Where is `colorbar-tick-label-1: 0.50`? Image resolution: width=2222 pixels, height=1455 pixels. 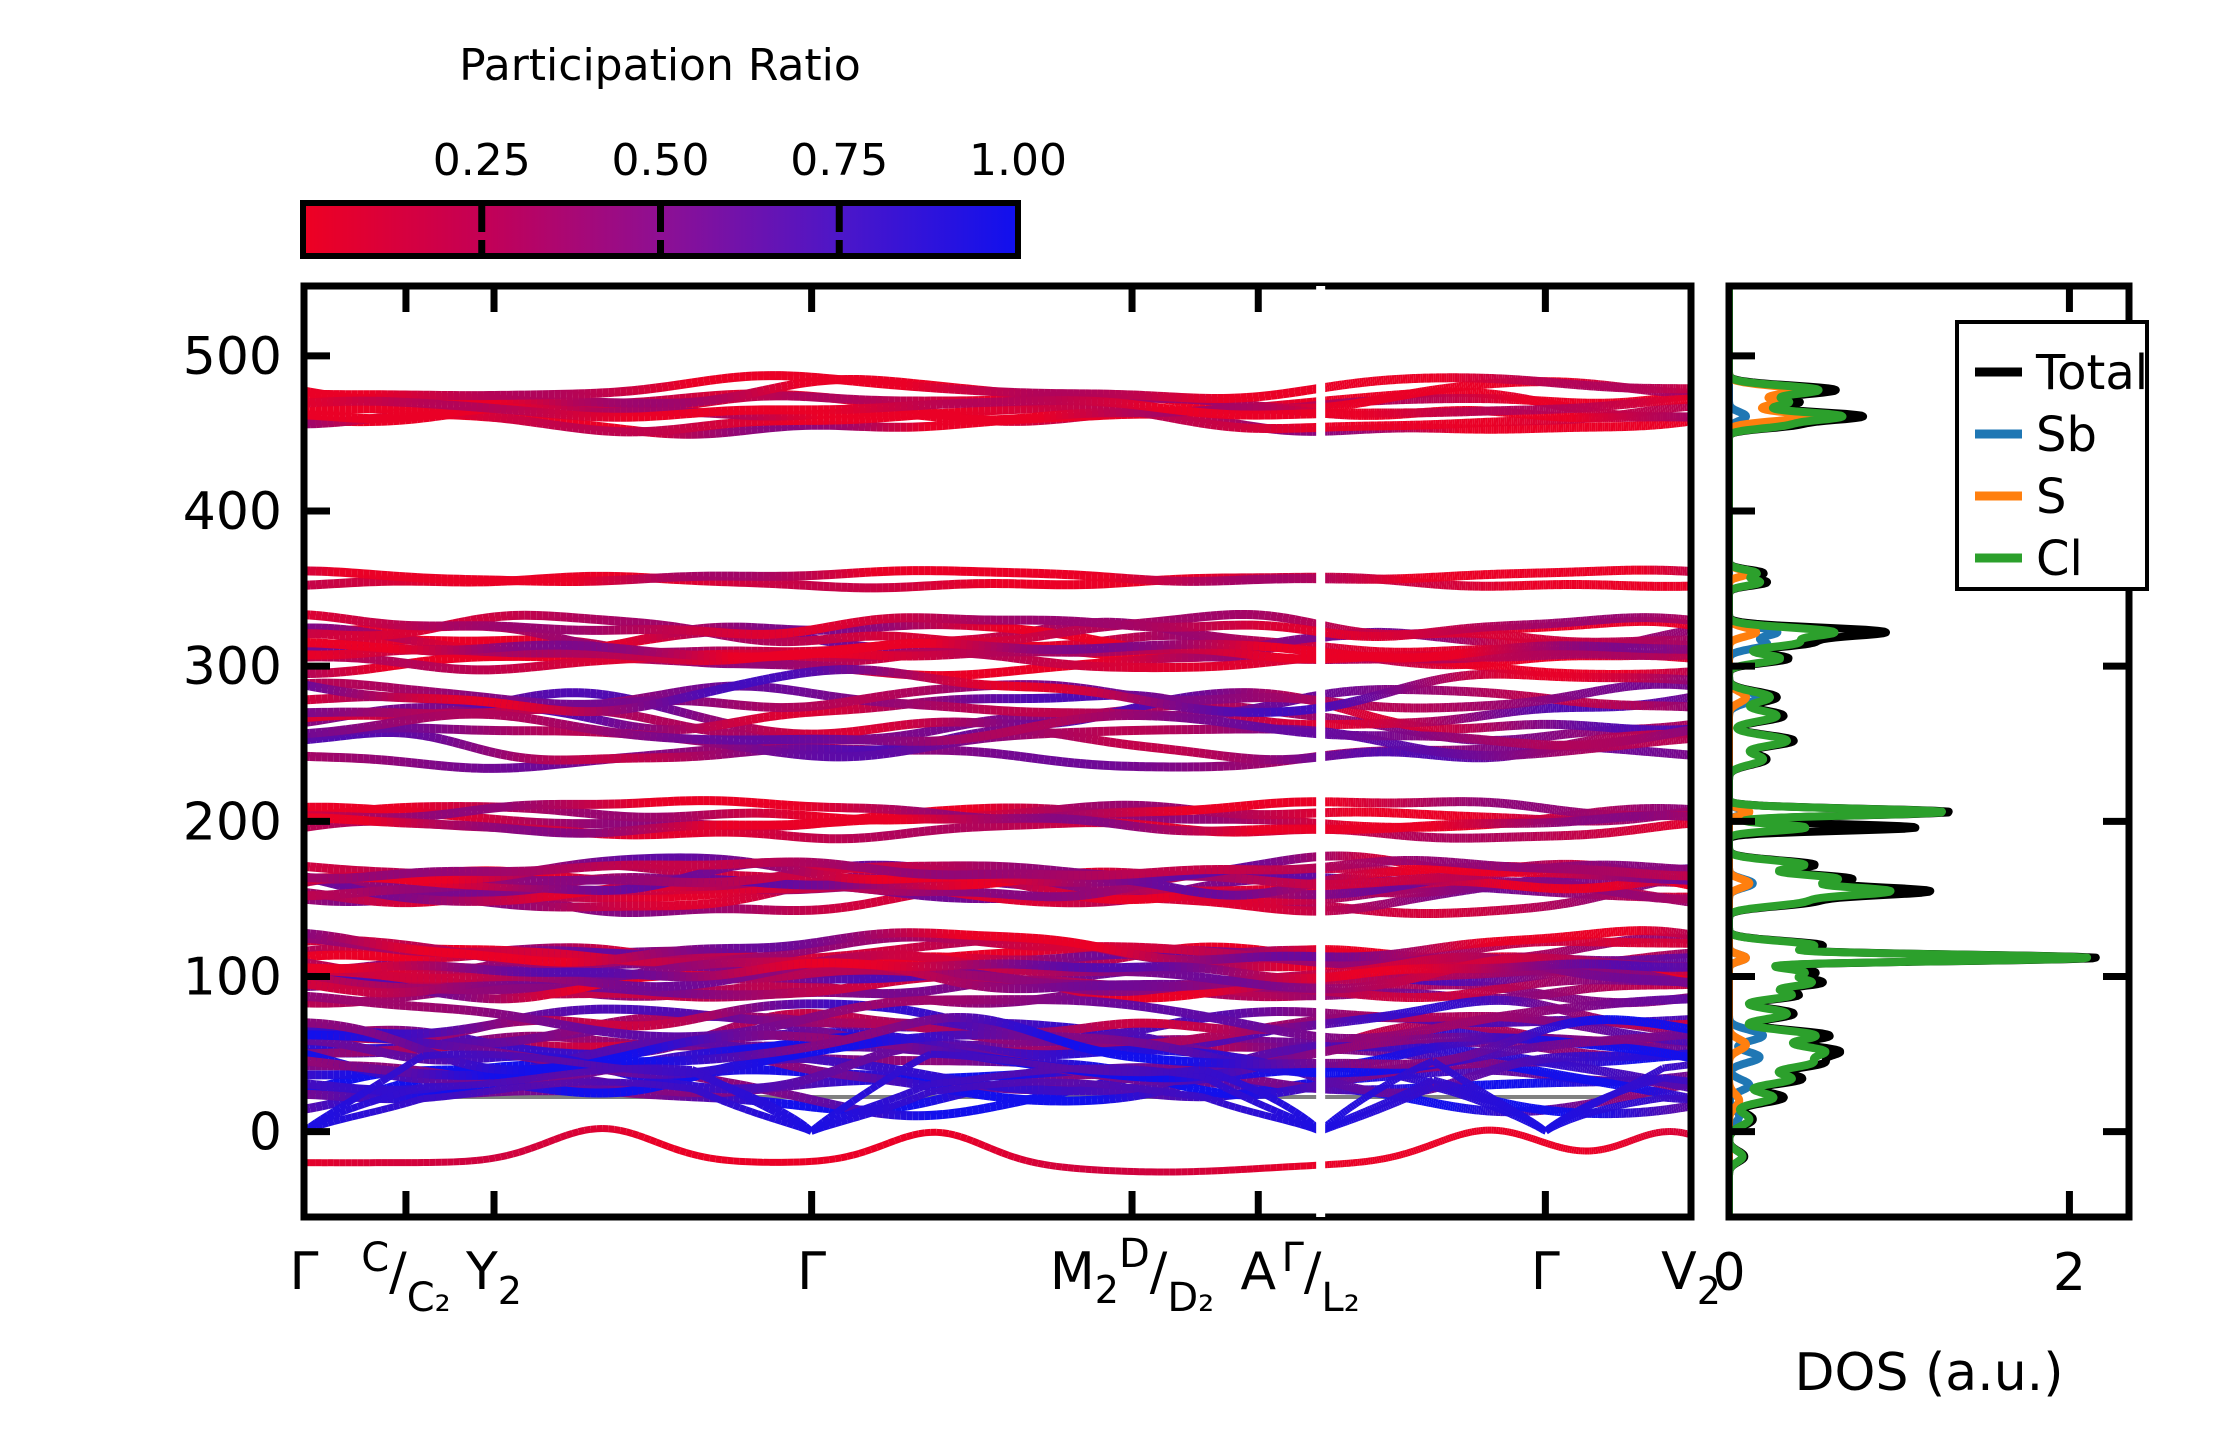 colorbar-tick-label-1: 0.50 is located at coordinates (661, 160).